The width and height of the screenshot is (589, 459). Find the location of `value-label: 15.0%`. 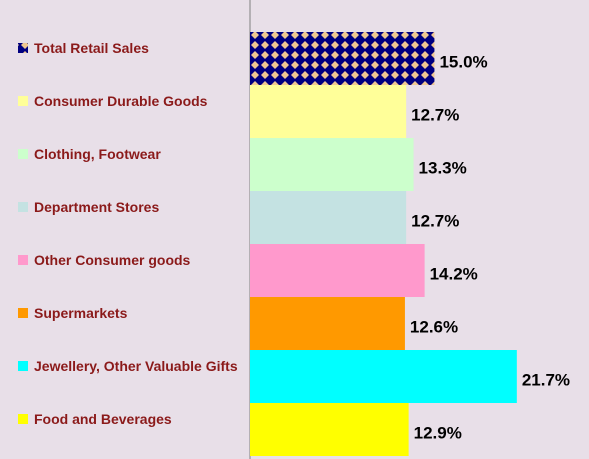

value-label: 15.0% is located at coordinates (463, 61).